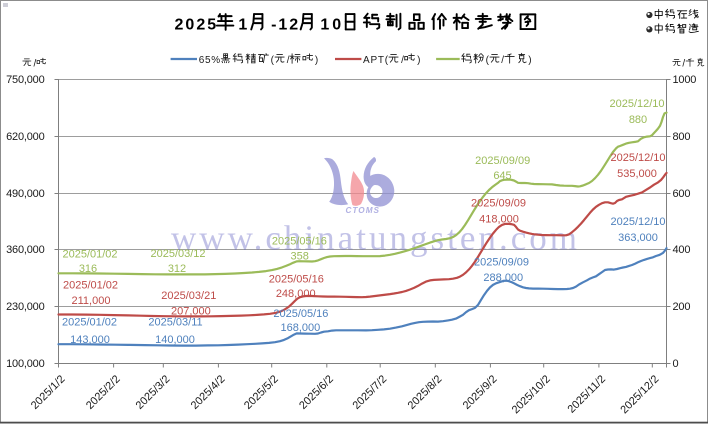 The height and width of the screenshot is (426, 710). Describe the element at coordinates (25, 250) in the screenshot. I see `svg-text: 360,000` at that location.